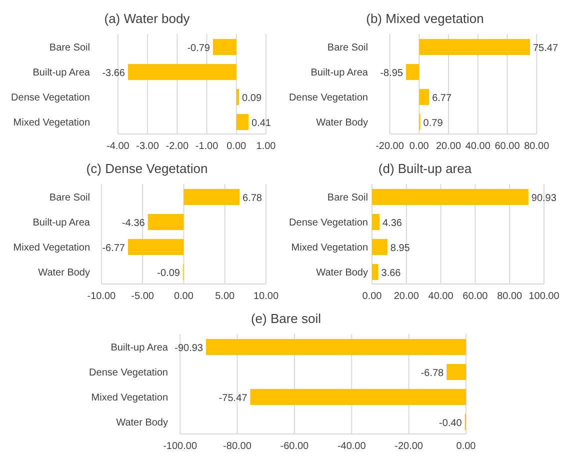  Describe the element at coordinates (400, 248) in the screenshot. I see `data-label: 8.95` at that location.